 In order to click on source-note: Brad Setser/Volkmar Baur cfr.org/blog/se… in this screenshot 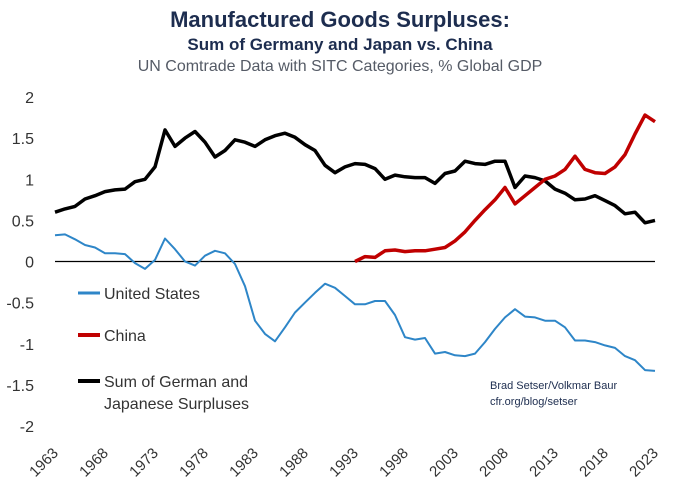, I will do `click(554, 394)`.